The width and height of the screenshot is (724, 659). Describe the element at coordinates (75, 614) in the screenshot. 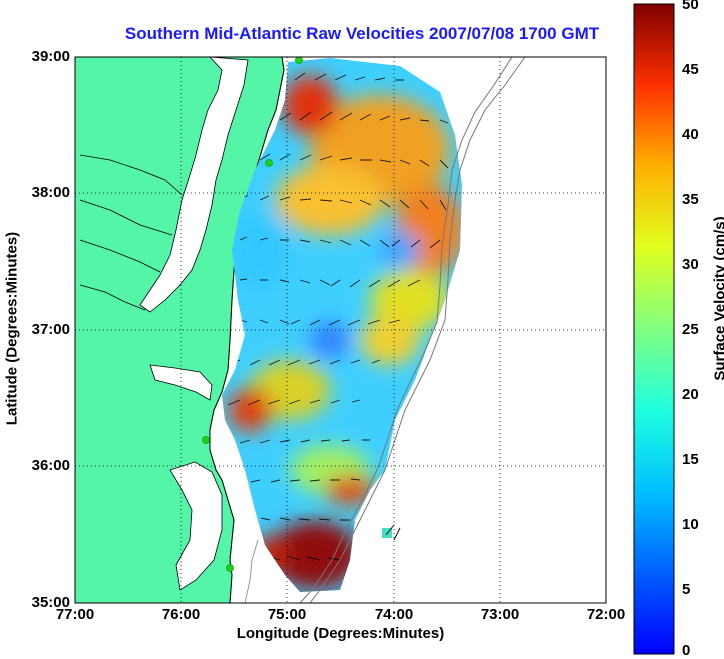

I see `x-tick-label: 77:00` at that location.